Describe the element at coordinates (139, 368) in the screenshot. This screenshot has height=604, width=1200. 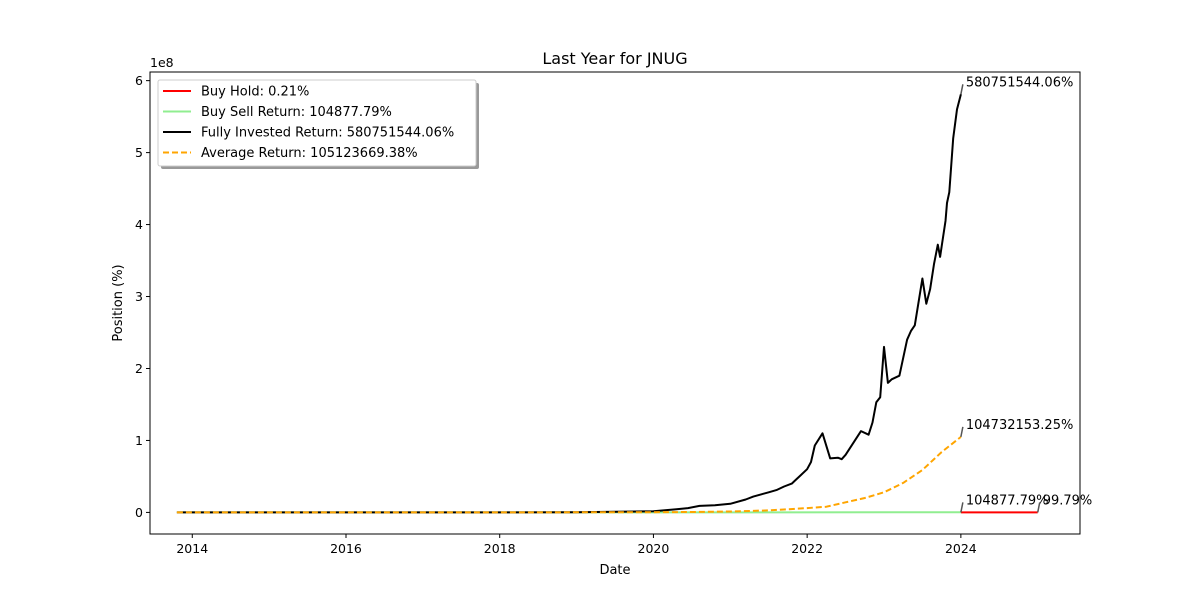
I see `y-tick-label-2: 2` at that location.